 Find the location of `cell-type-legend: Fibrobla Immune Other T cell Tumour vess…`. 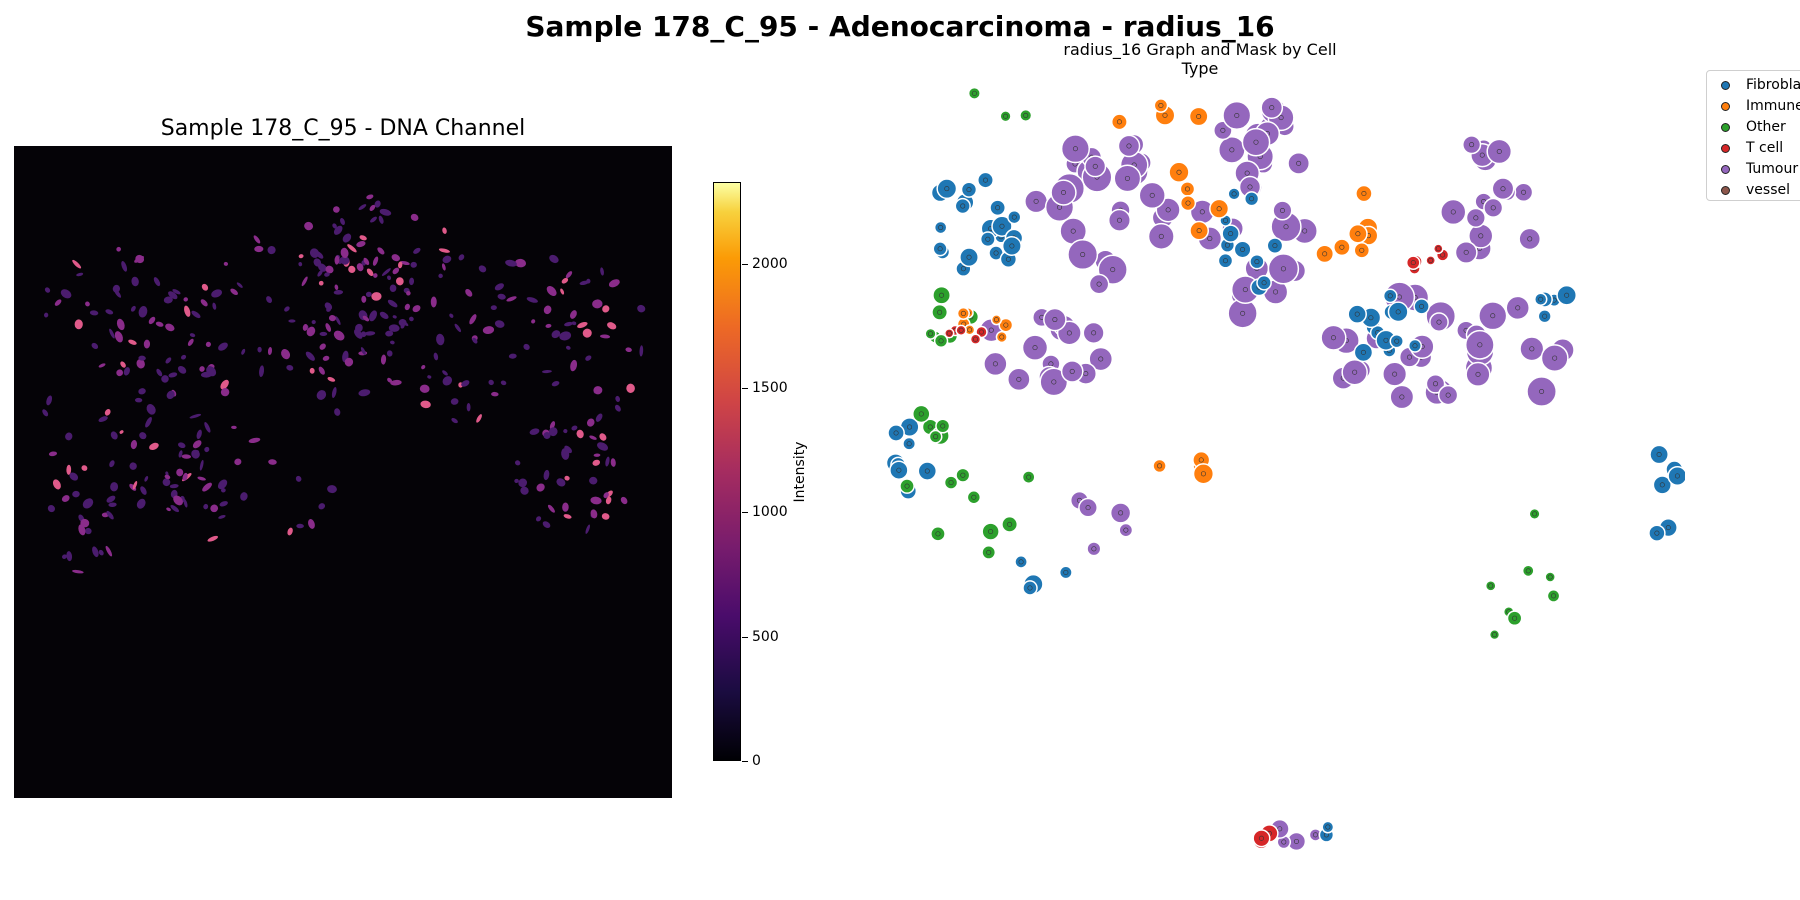

cell-type-legend: Fibrobla Immune Other T cell Tumour vess… is located at coordinates (1753, 135).